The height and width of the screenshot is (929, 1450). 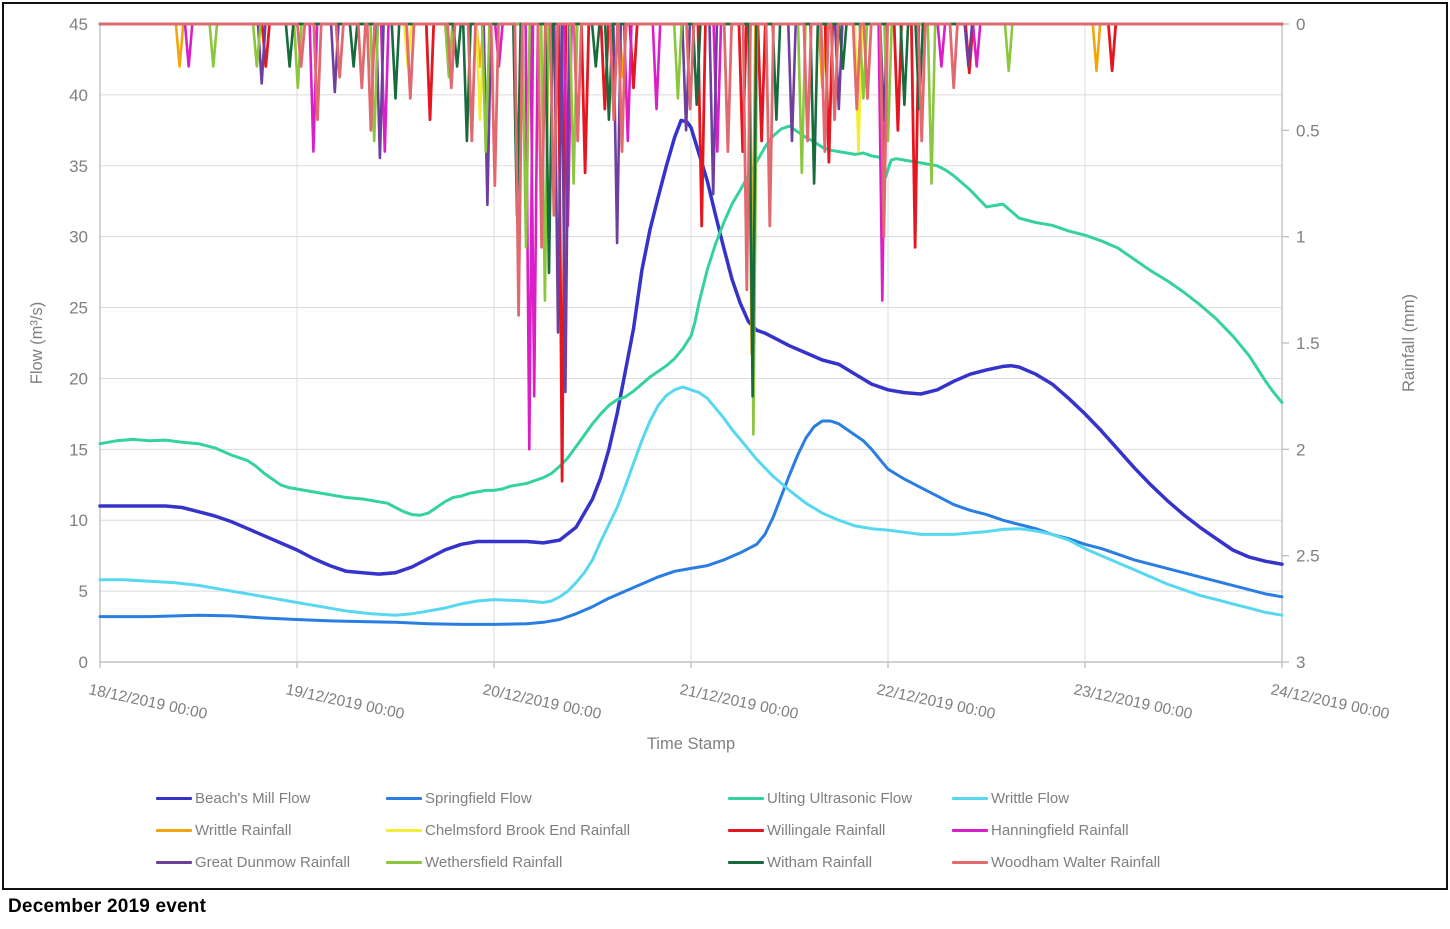 I want to click on svg-text: 30, so click(x=78, y=237).